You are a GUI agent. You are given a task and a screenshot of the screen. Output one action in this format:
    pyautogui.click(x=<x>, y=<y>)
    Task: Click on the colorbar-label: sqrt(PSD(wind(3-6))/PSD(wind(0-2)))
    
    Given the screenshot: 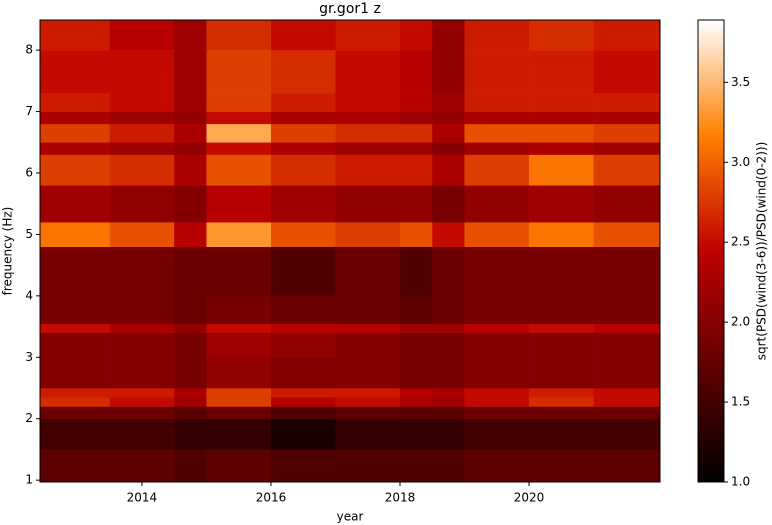 What is the action you would take?
    pyautogui.click(x=762, y=251)
    